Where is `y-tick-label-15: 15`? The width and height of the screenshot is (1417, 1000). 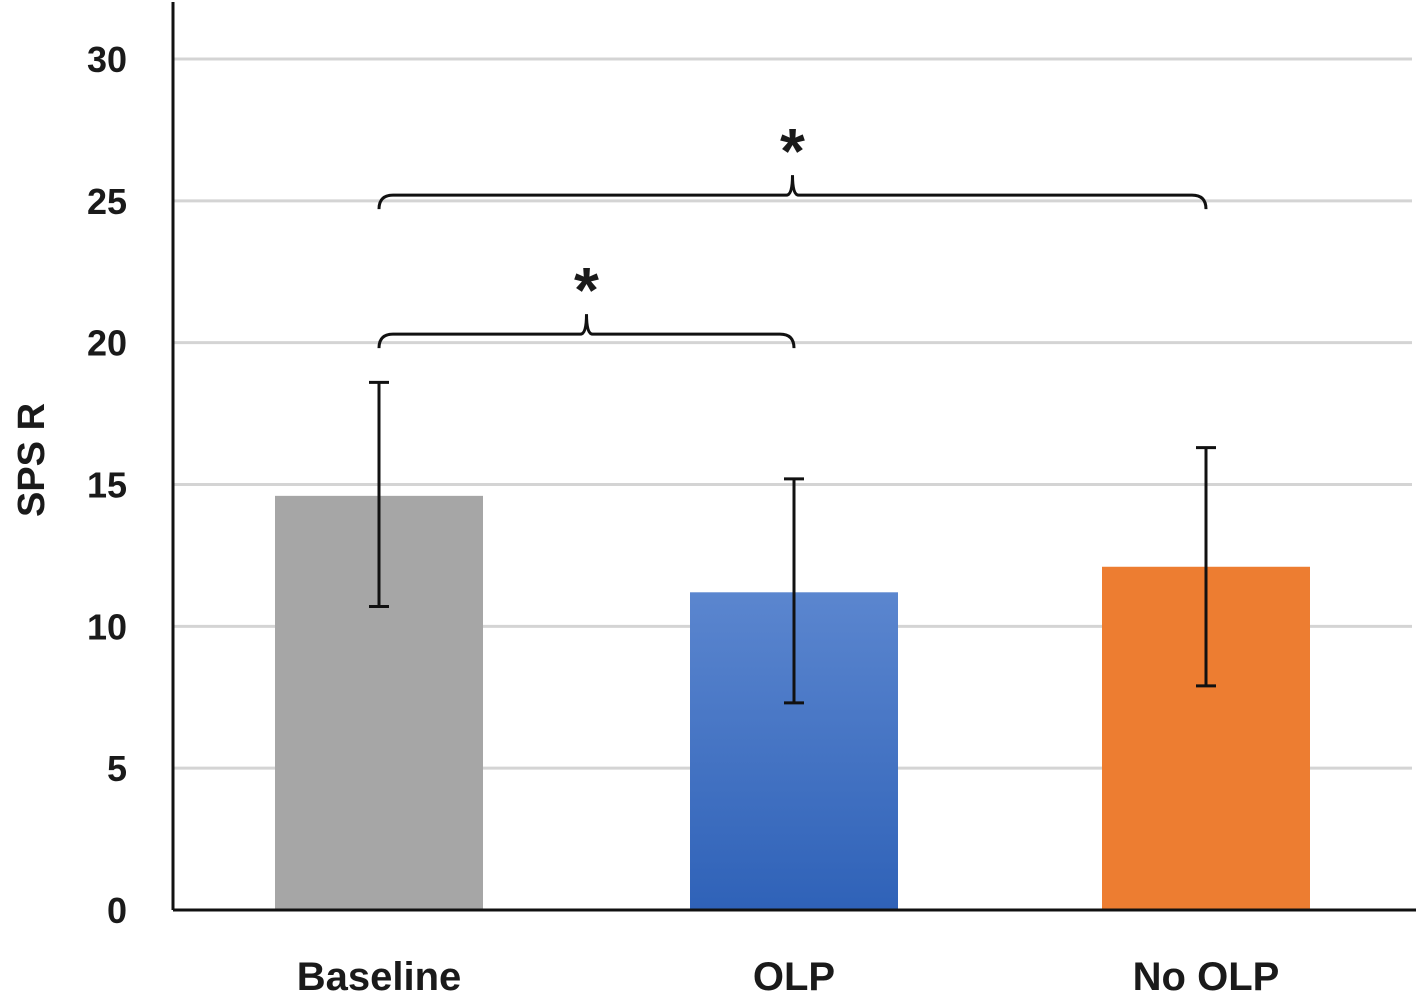
y-tick-label-15: 15 is located at coordinates (107, 485).